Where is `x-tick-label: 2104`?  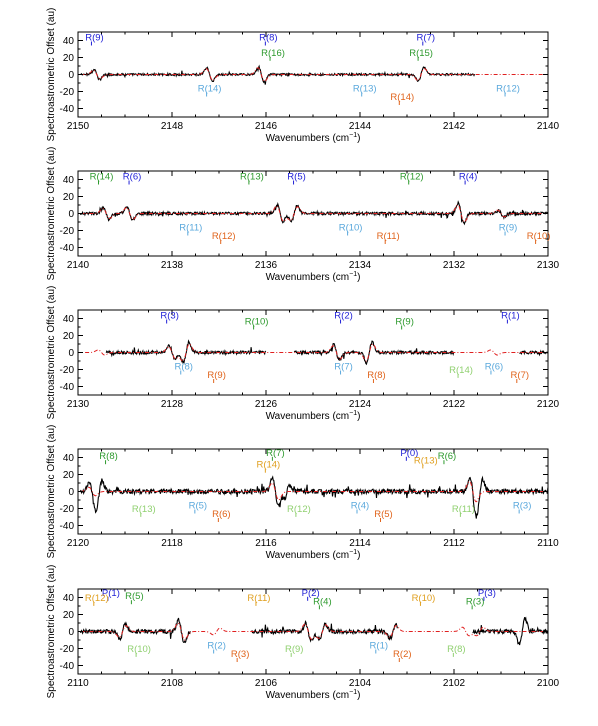 x-tick-label: 2104 is located at coordinates (360, 683).